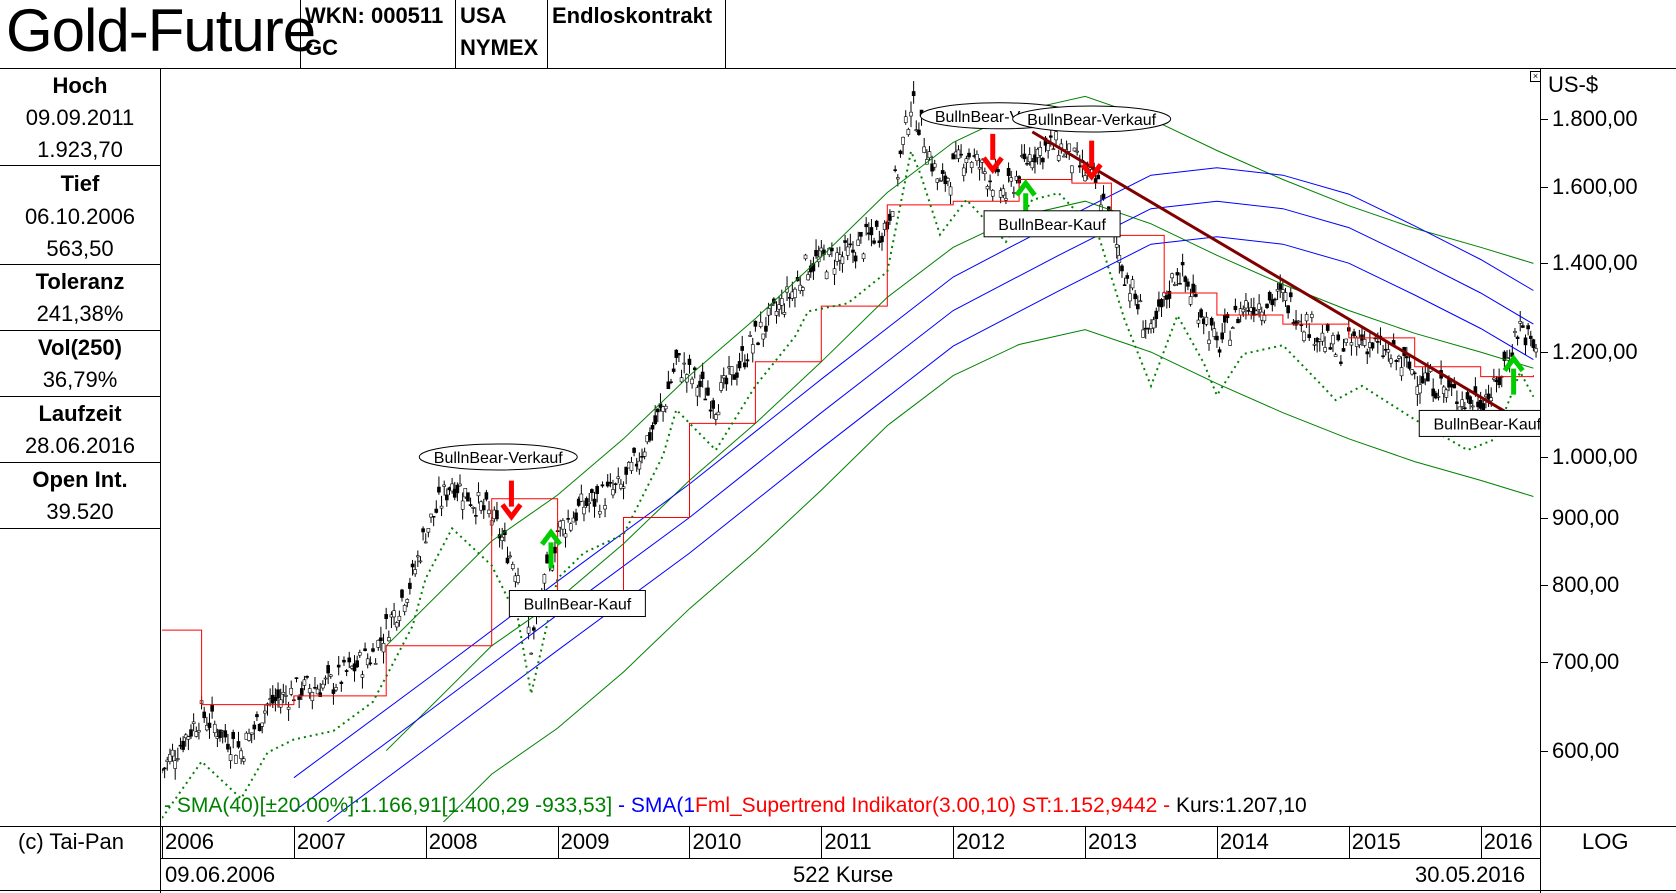 This screenshot has height=893, width=1676. I want to click on annotation-label: BullnBear-Kauf, so click(1486, 424).